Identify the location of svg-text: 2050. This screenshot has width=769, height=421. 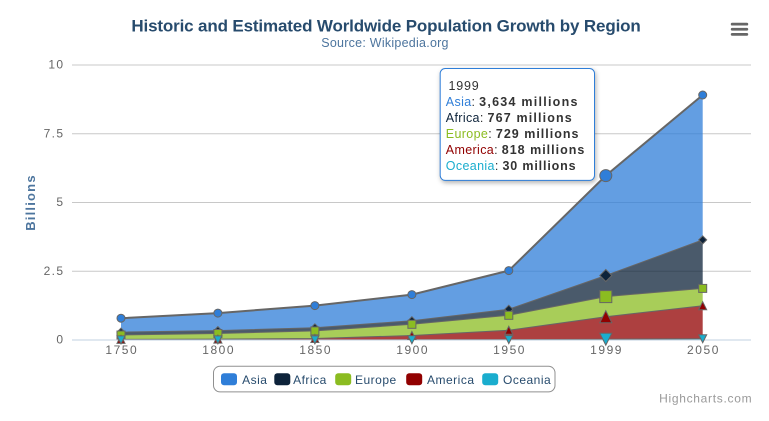
(703, 350).